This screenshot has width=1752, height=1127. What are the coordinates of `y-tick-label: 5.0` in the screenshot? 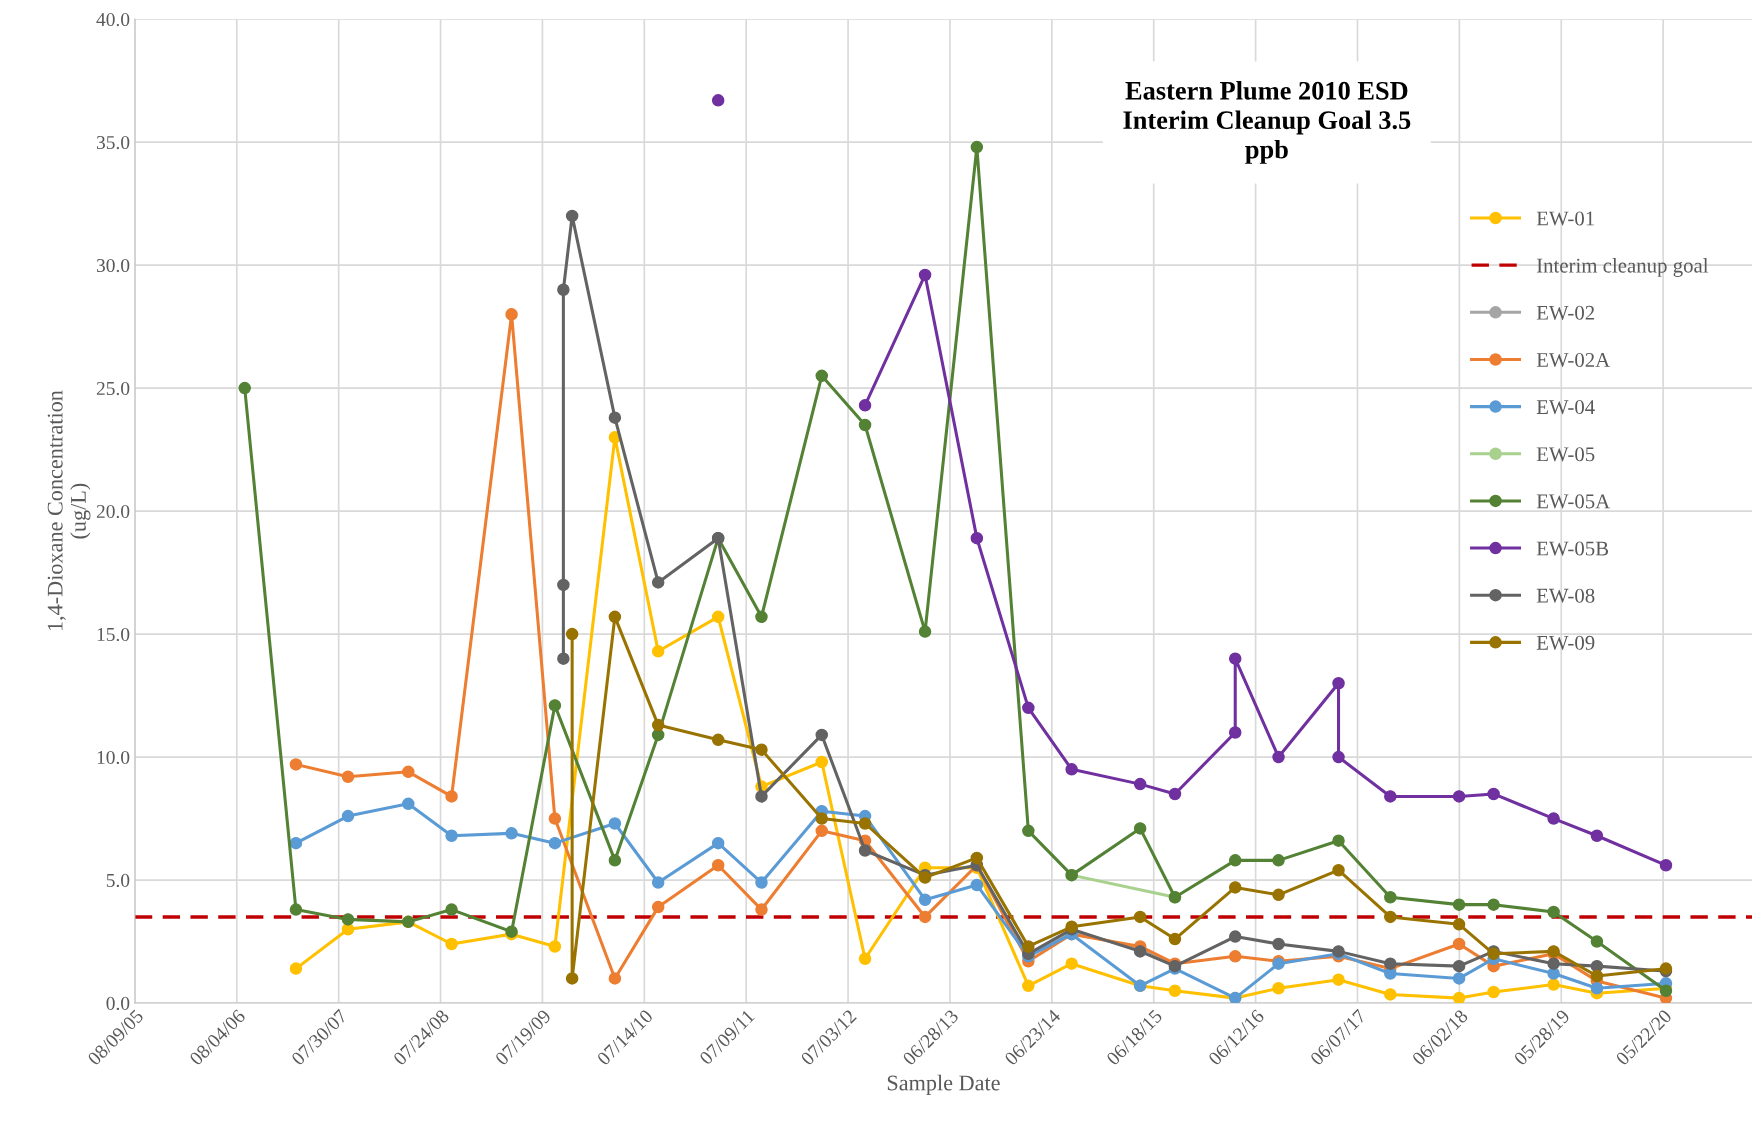 It's located at (118, 880).